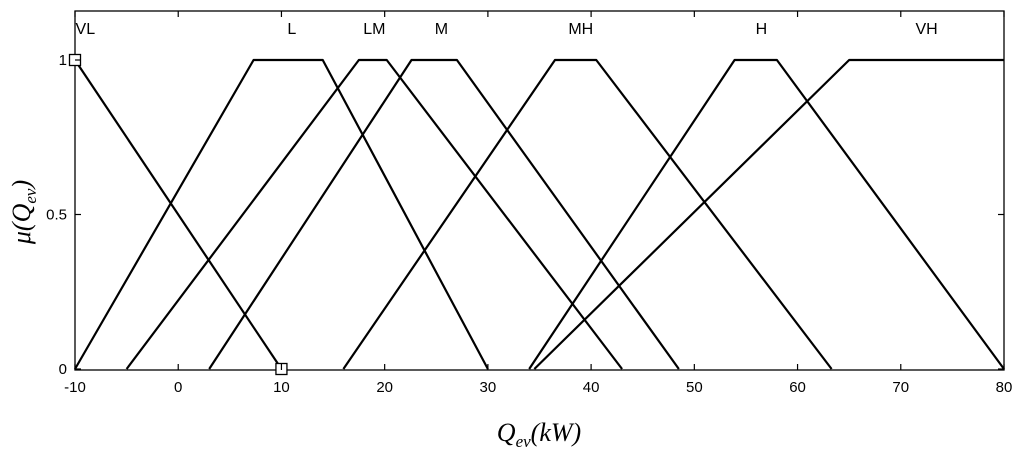  I want to click on series-label-vh: VH, so click(926, 29).